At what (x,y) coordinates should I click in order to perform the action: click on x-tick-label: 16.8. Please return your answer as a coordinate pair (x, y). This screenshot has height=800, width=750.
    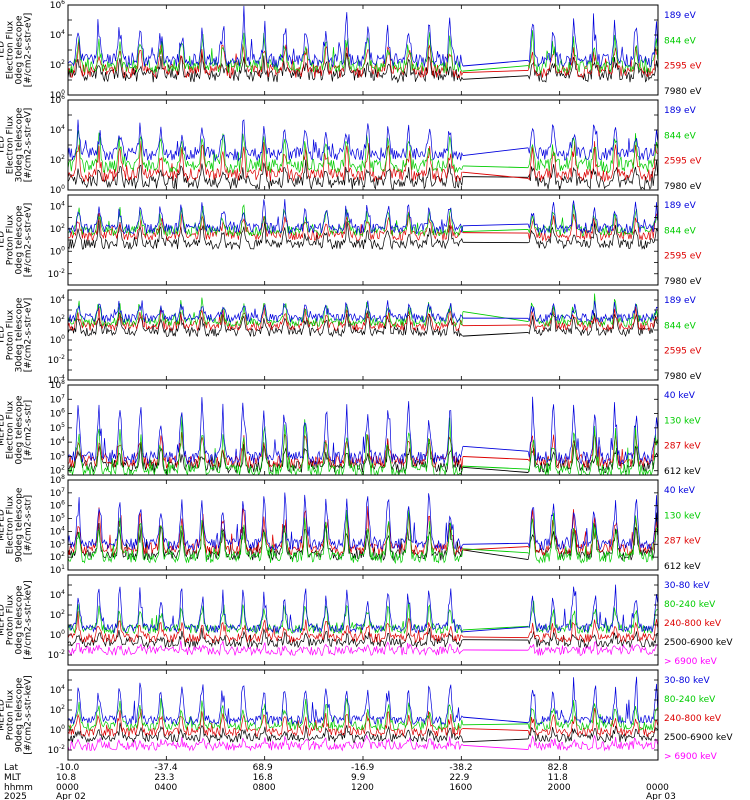
    Looking at the image, I should click on (263, 778).